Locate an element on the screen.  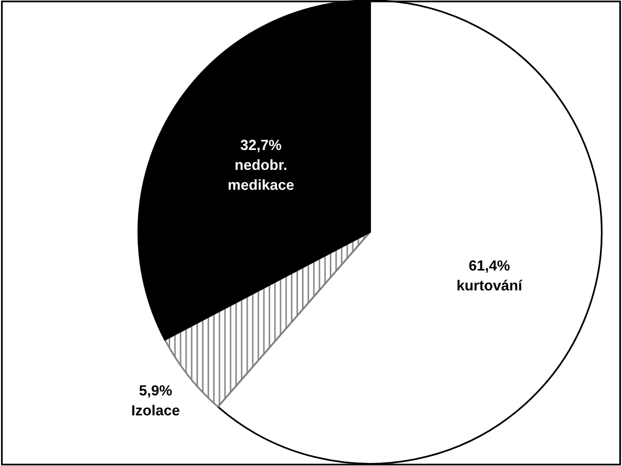
slice-label: nedobr. medikace is located at coordinates (261, 174).